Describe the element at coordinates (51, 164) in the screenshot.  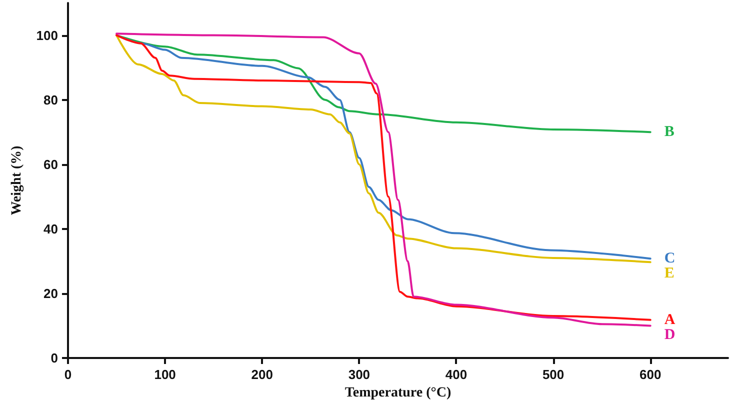
I see `y-tick-label: 60` at that location.